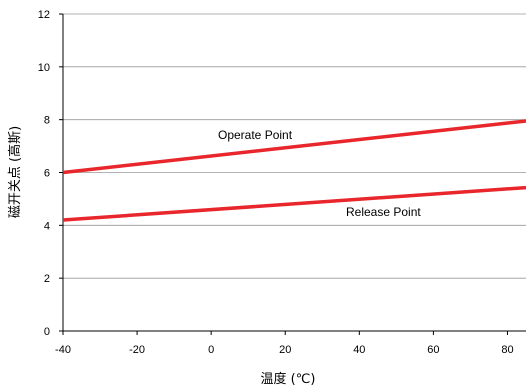  I want to click on y-tick-label-3: 6, so click(47, 174).